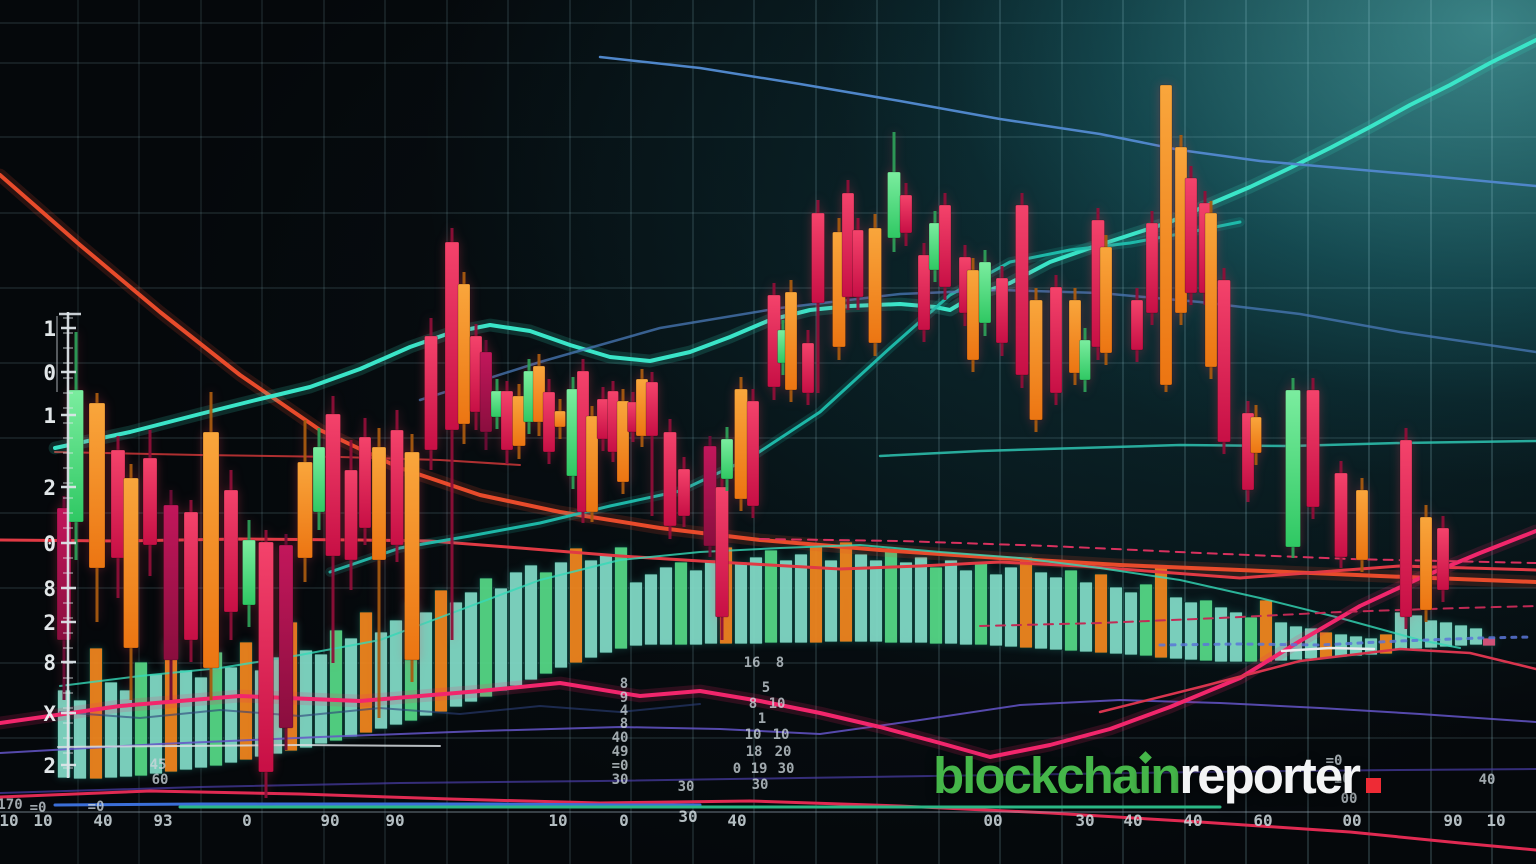  I want to click on indicator-line-crimson-dashed-upper, so click(1147, 551).